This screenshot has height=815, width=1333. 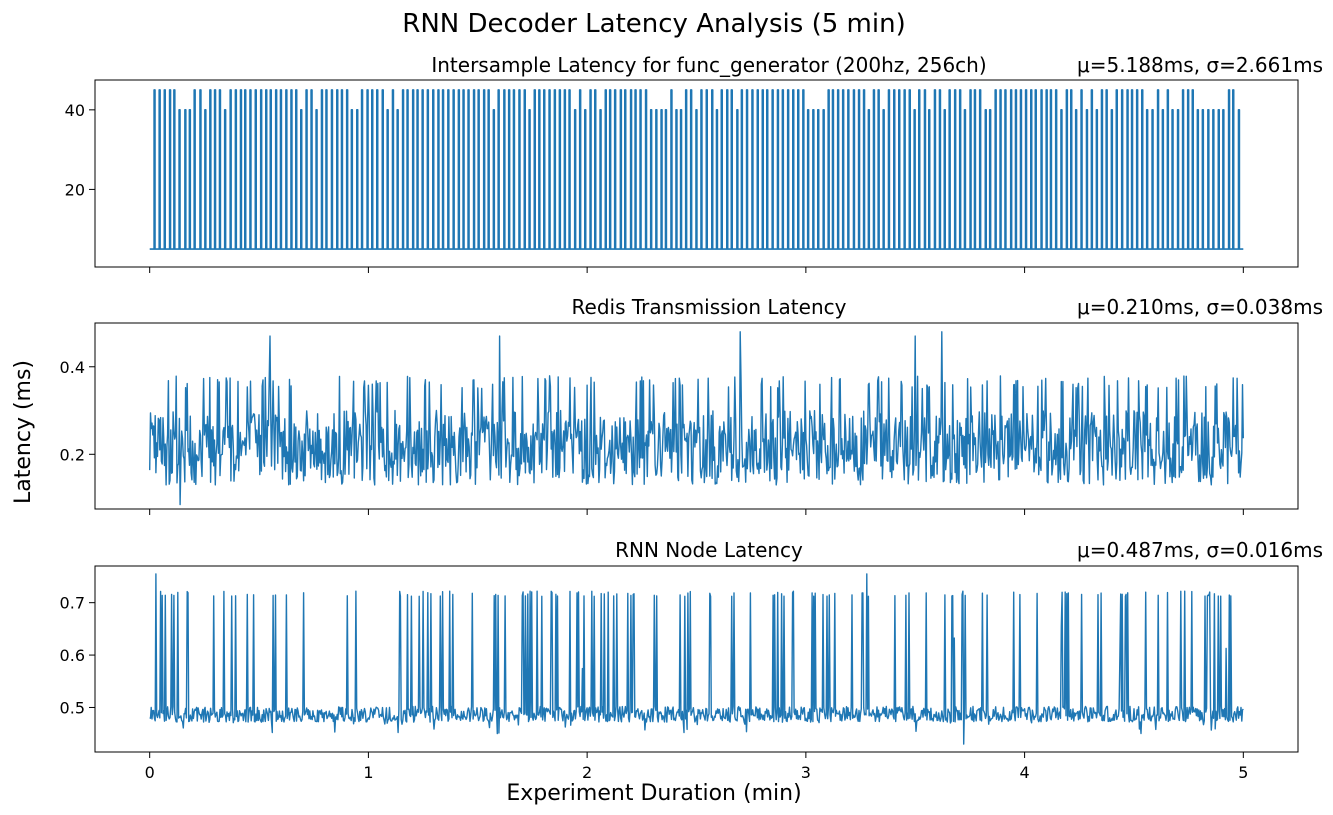 What do you see at coordinates (77, 411) in the screenshot?
I see `y-ticks-redis: 0.2 0.4` at bounding box center [77, 411].